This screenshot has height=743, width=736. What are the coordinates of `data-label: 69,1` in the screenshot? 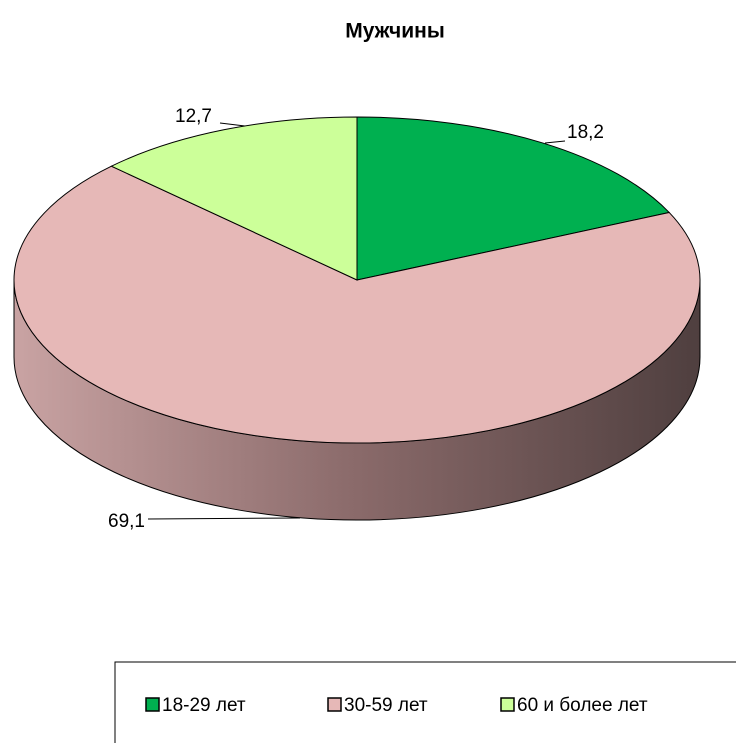 It's located at (126, 521).